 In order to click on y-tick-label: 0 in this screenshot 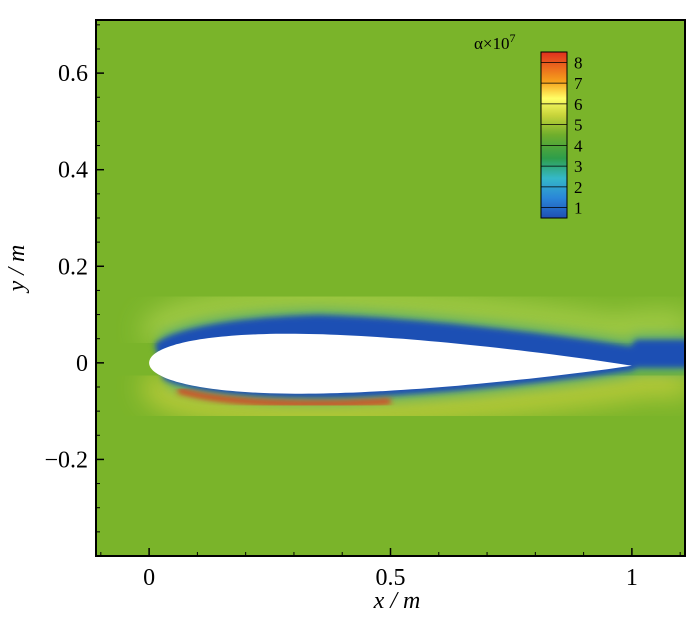, I will do `click(82, 364)`.